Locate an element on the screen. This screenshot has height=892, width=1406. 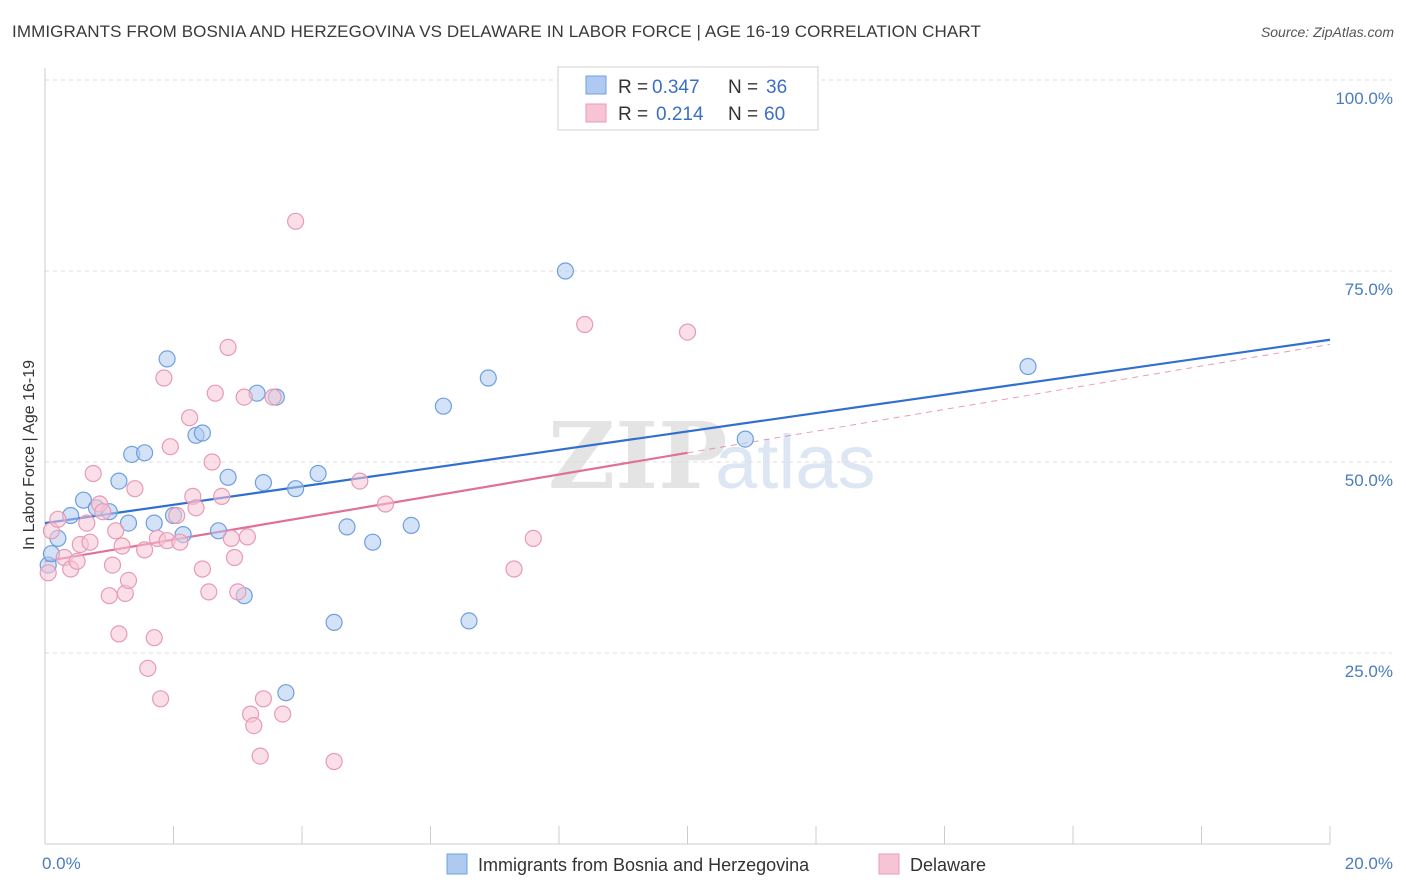
legend-n-value-2: 60 is located at coordinates (774, 114).